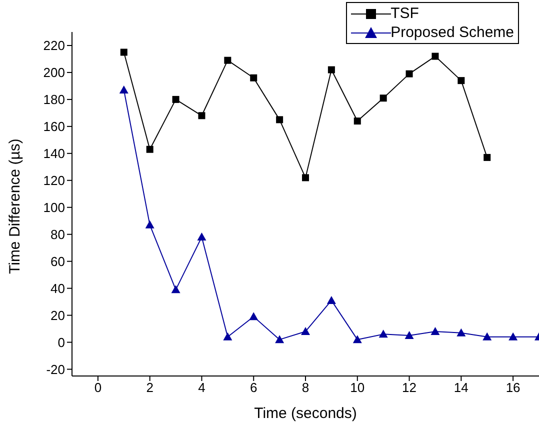 This screenshot has height=436, width=539. I want to click on legend-label: Proposed Scheme, so click(452, 32).